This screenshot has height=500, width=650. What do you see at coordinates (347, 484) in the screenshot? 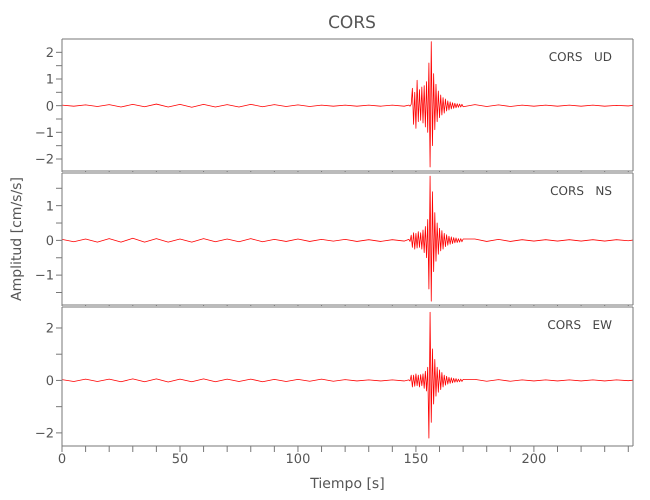
I see `x-axis-title: Tiempo [s]` at bounding box center [347, 484].